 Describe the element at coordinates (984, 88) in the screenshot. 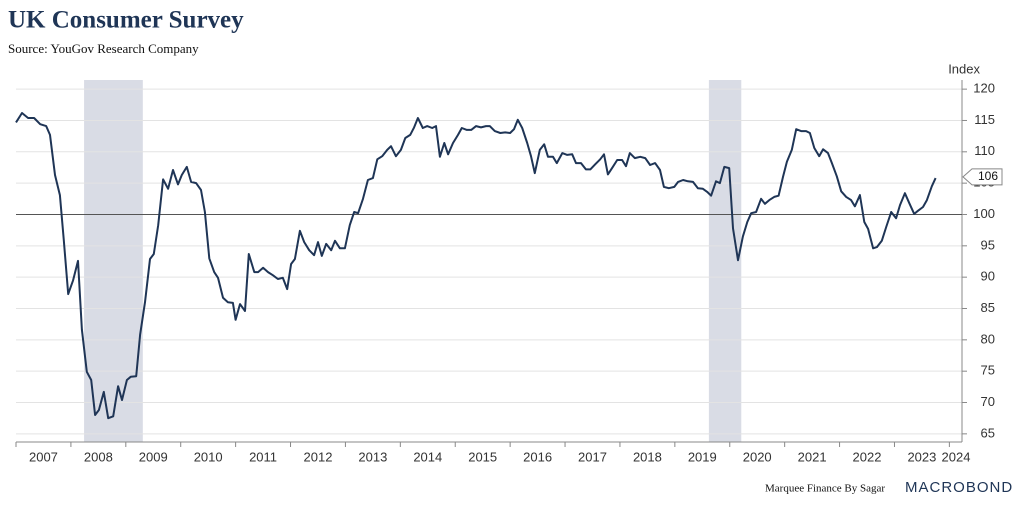

I see `y-tick-label: 120` at that location.